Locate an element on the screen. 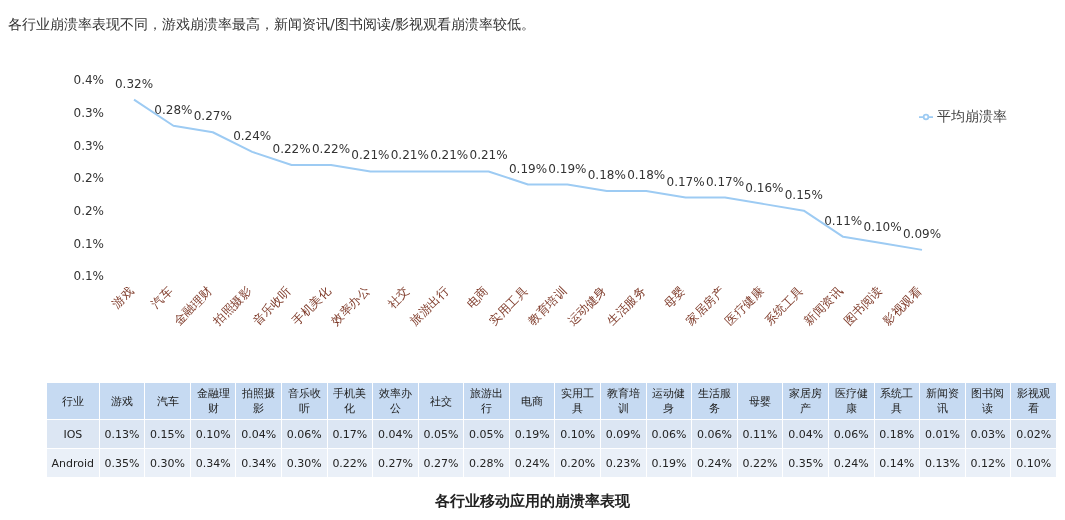  data-label: 0.20% is located at coordinates (578, 463).